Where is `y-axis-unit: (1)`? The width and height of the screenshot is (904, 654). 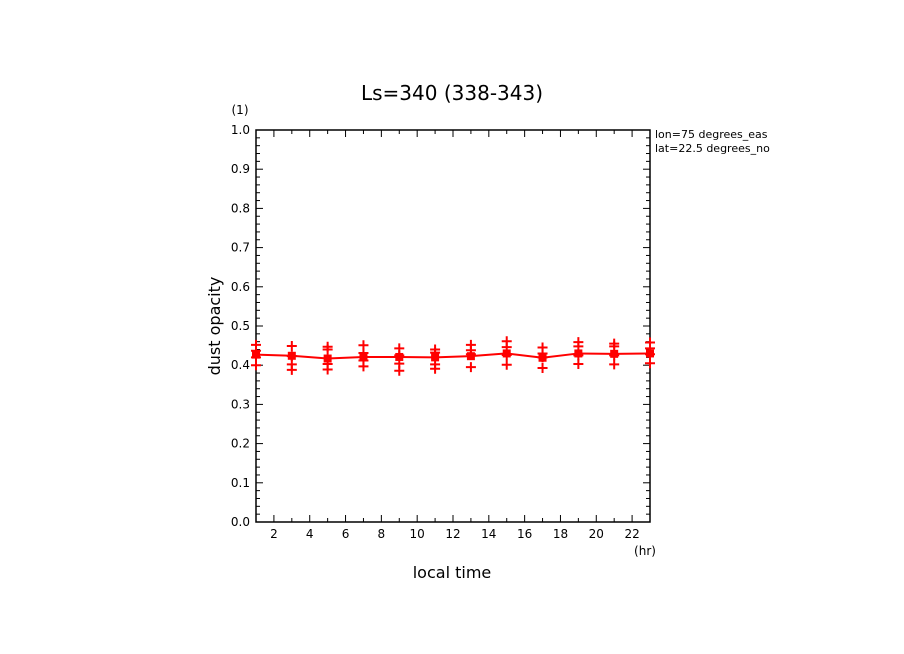
y-axis-unit: (1) is located at coordinates (240, 110).